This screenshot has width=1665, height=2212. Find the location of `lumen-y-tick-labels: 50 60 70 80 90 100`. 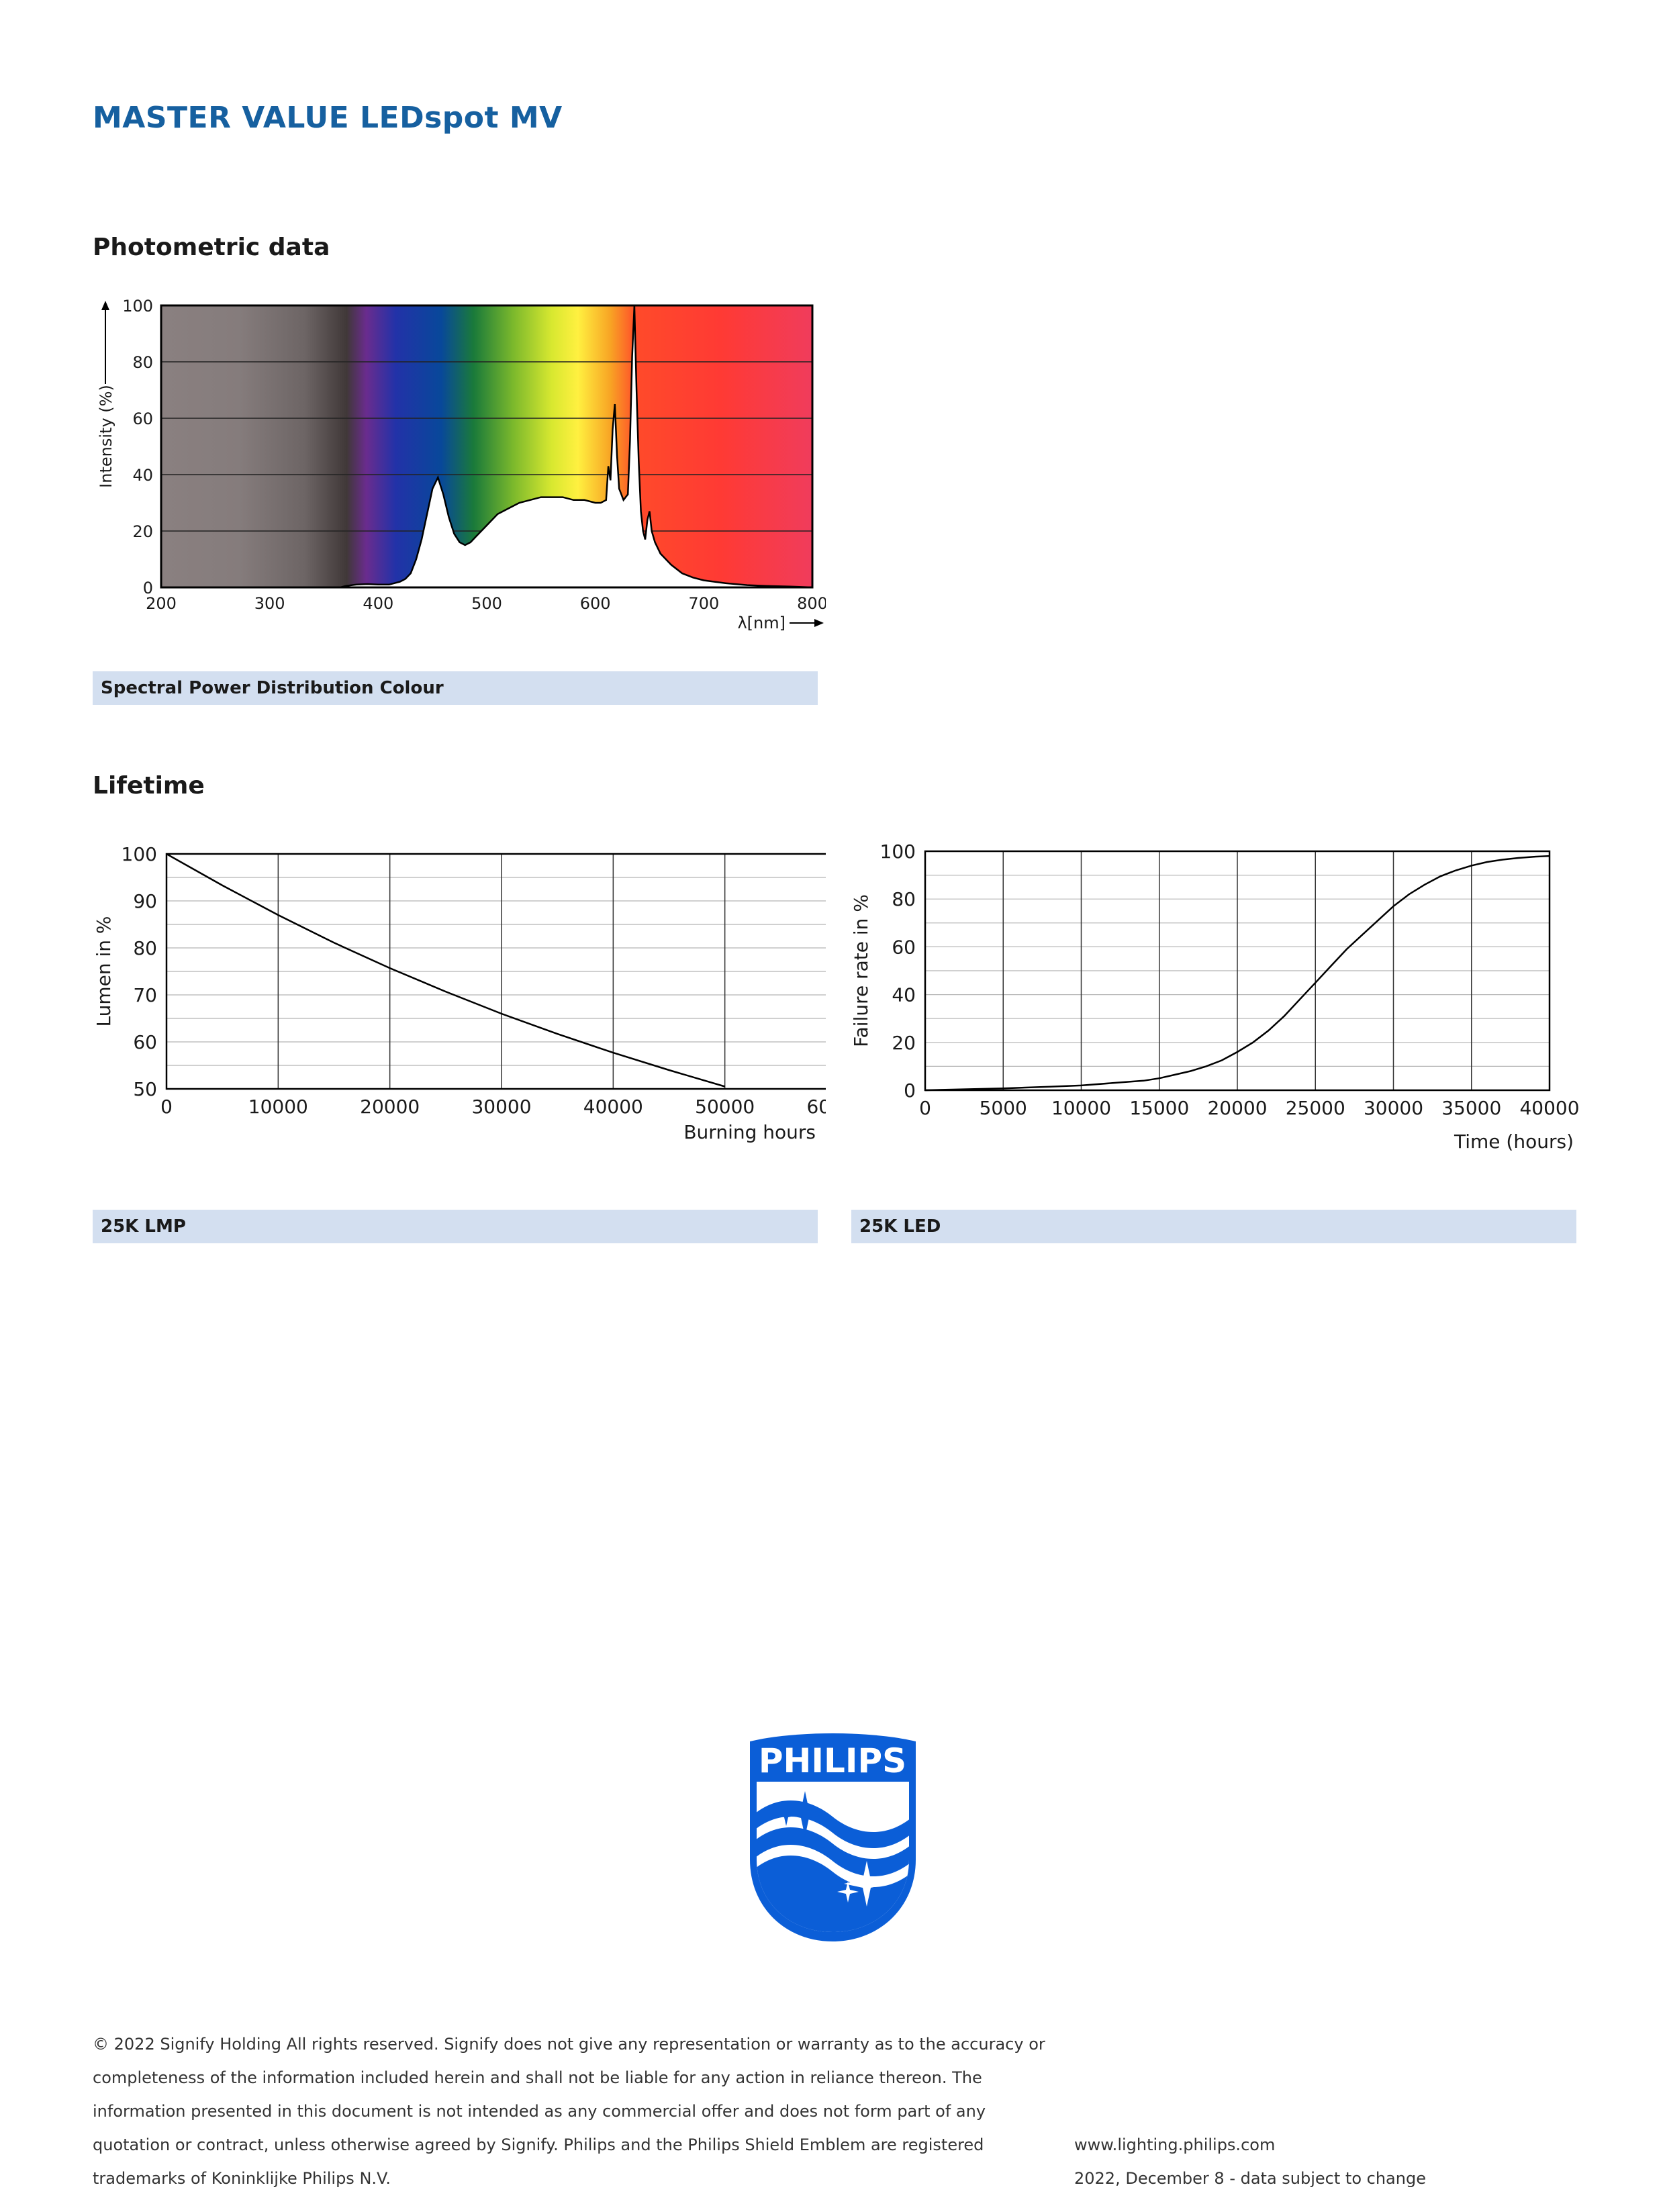

lumen-y-tick-labels: 50 60 70 80 90 100 is located at coordinates (139, 971).